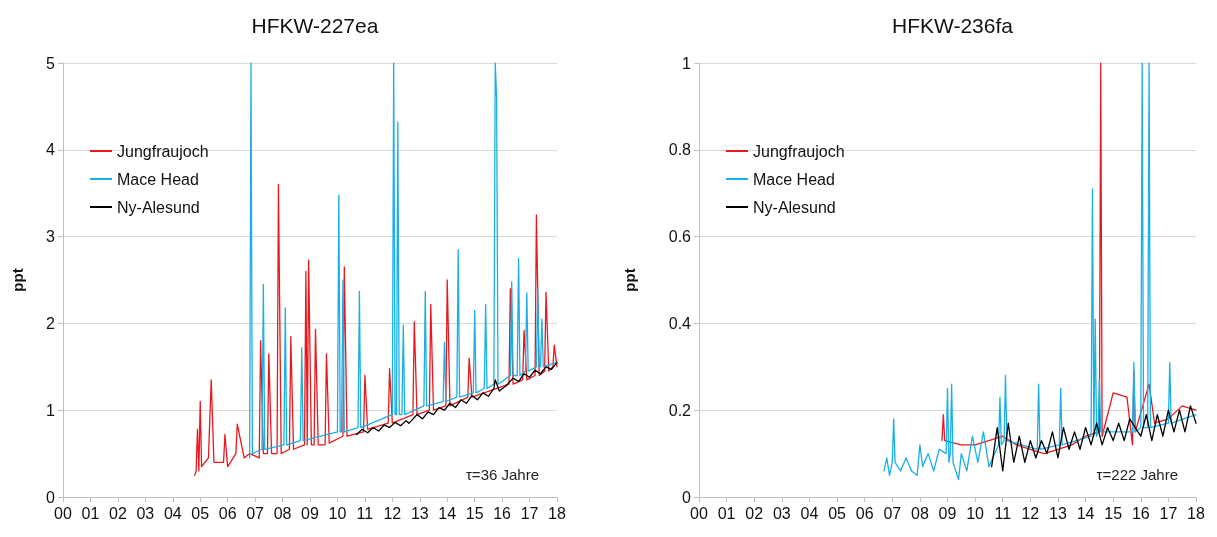 The image size is (1217, 537). Describe the element at coordinates (51, 150) in the screenshot. I see `y-tick-label: 4` at that location.